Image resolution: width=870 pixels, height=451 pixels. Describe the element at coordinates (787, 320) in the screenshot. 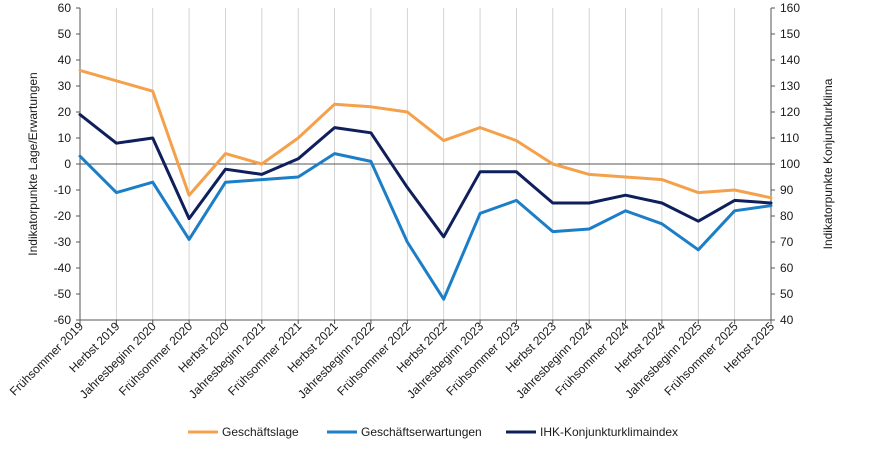

I see `y-tick-label-right: 40` at that location.